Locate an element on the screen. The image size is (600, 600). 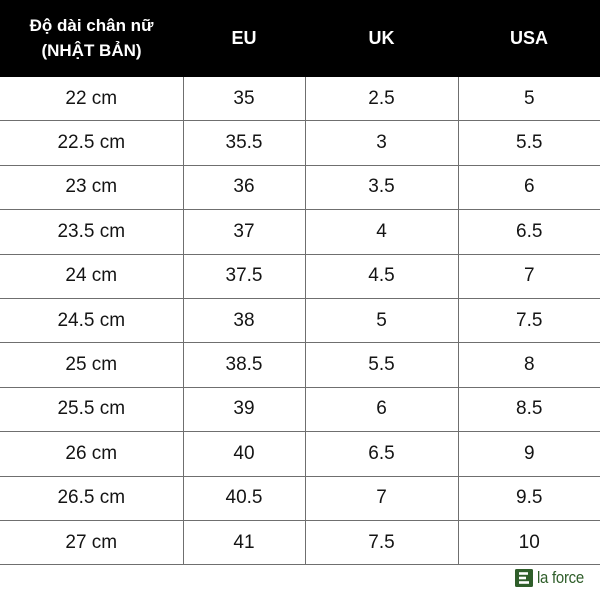
cell-uk-size: 6.5 is located at coordinates (381, 454).